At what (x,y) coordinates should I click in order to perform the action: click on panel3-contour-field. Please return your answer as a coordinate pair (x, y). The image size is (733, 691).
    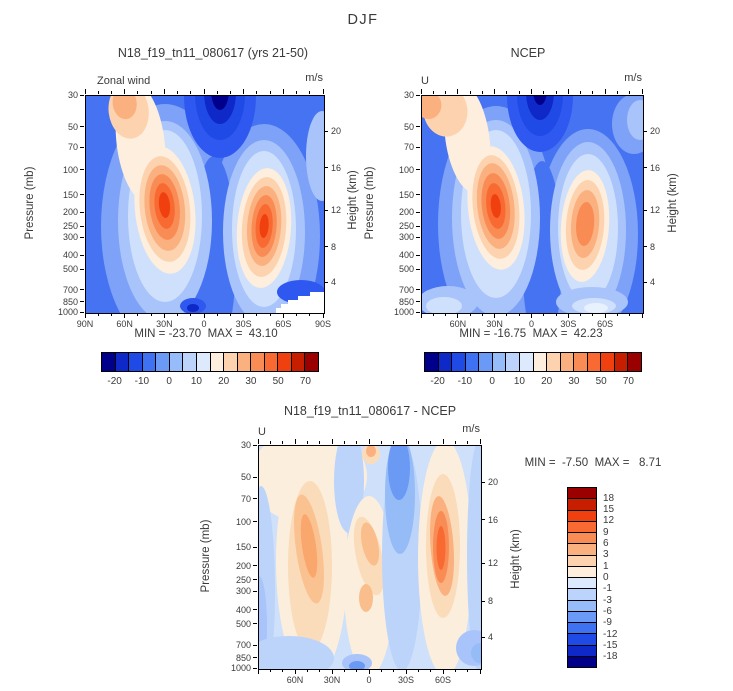
    Looking at the image, I should click on (370, 557).